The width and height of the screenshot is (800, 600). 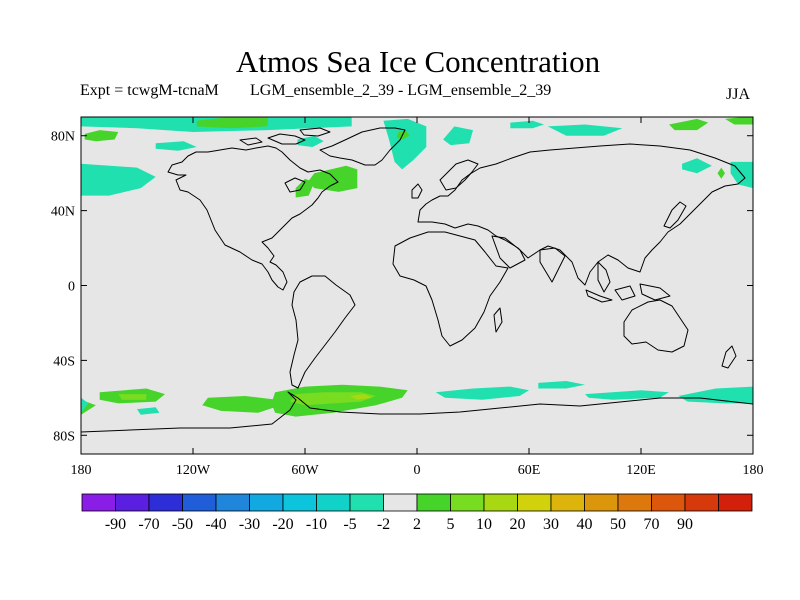 I want to click on lat-tick-label: 80N, so click(x=63, y=137).